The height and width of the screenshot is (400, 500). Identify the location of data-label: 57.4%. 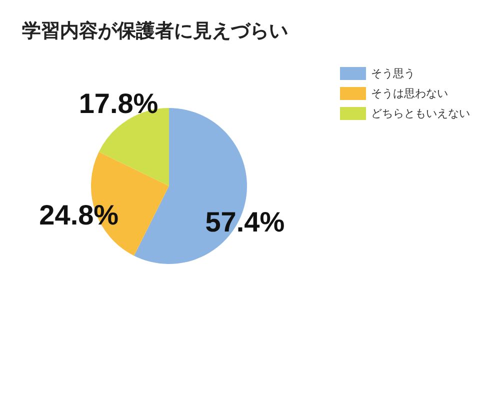
(245, 222).